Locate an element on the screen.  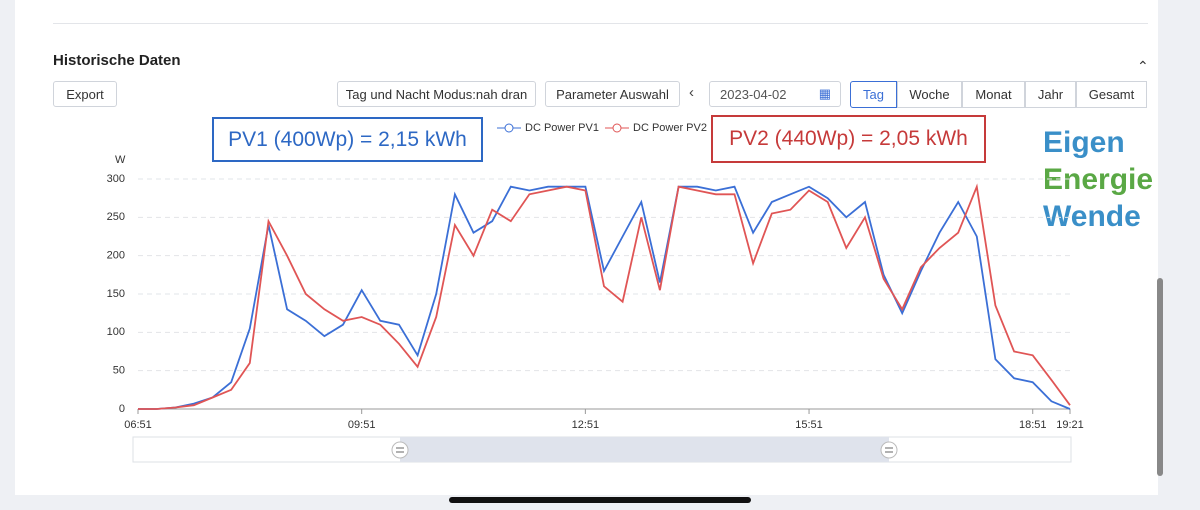
y-tick-label: 300 is located at coordinates (116, 179).